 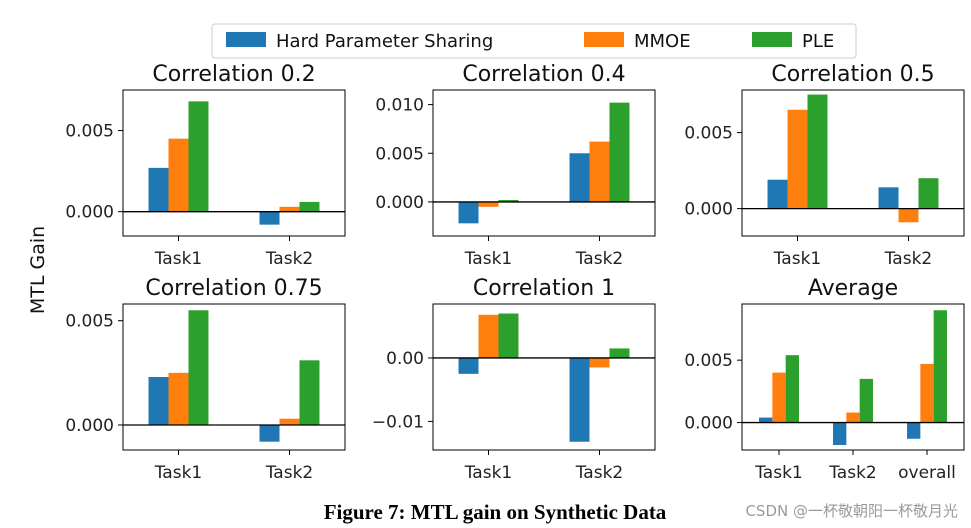 I want to click on legend-label-mmoe: MMOE, so click(x=662, y=41).